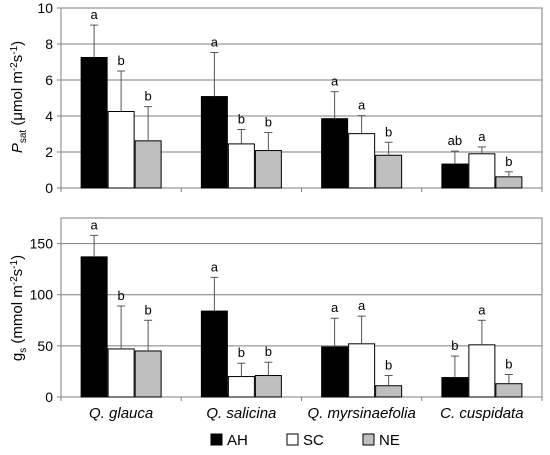  I want to click on y-axis-label-part: g, so click(17, 357).